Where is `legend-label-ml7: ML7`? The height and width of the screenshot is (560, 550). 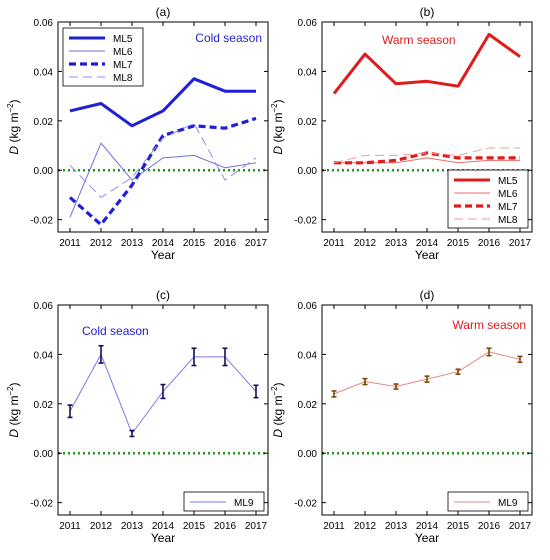 legend-label-ml7: ML7 is located at coordinates (508, 207).